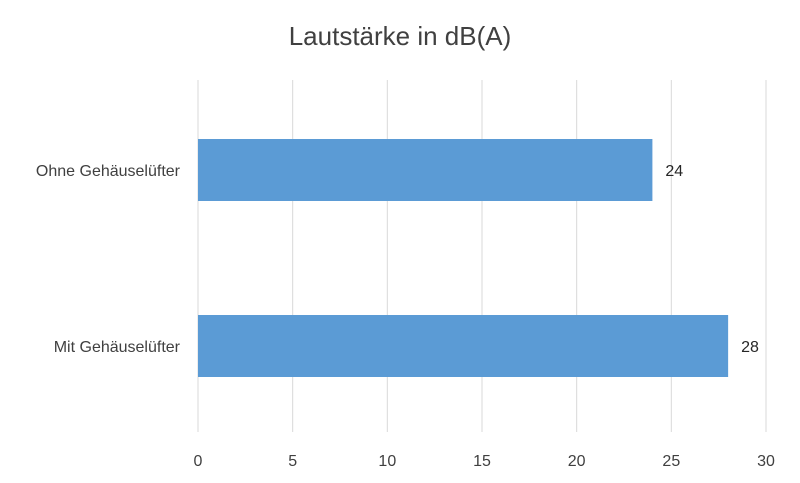 Image resolution: width=800 pixels, height=483 pixels. Describe the element at coordinates (117, 347) in the screenshot. I see `category-label: Mit Gehäuselüfter` at that location.